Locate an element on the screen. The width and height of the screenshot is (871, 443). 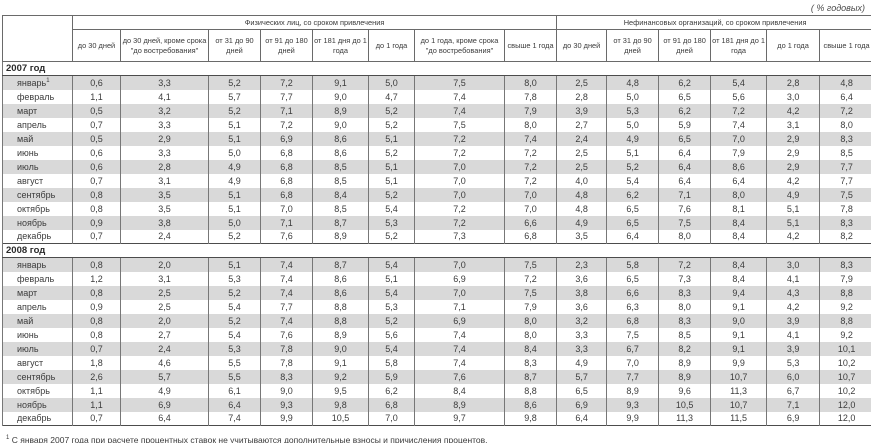
value-cell: 12,0 is located at coordinates (845, 404).